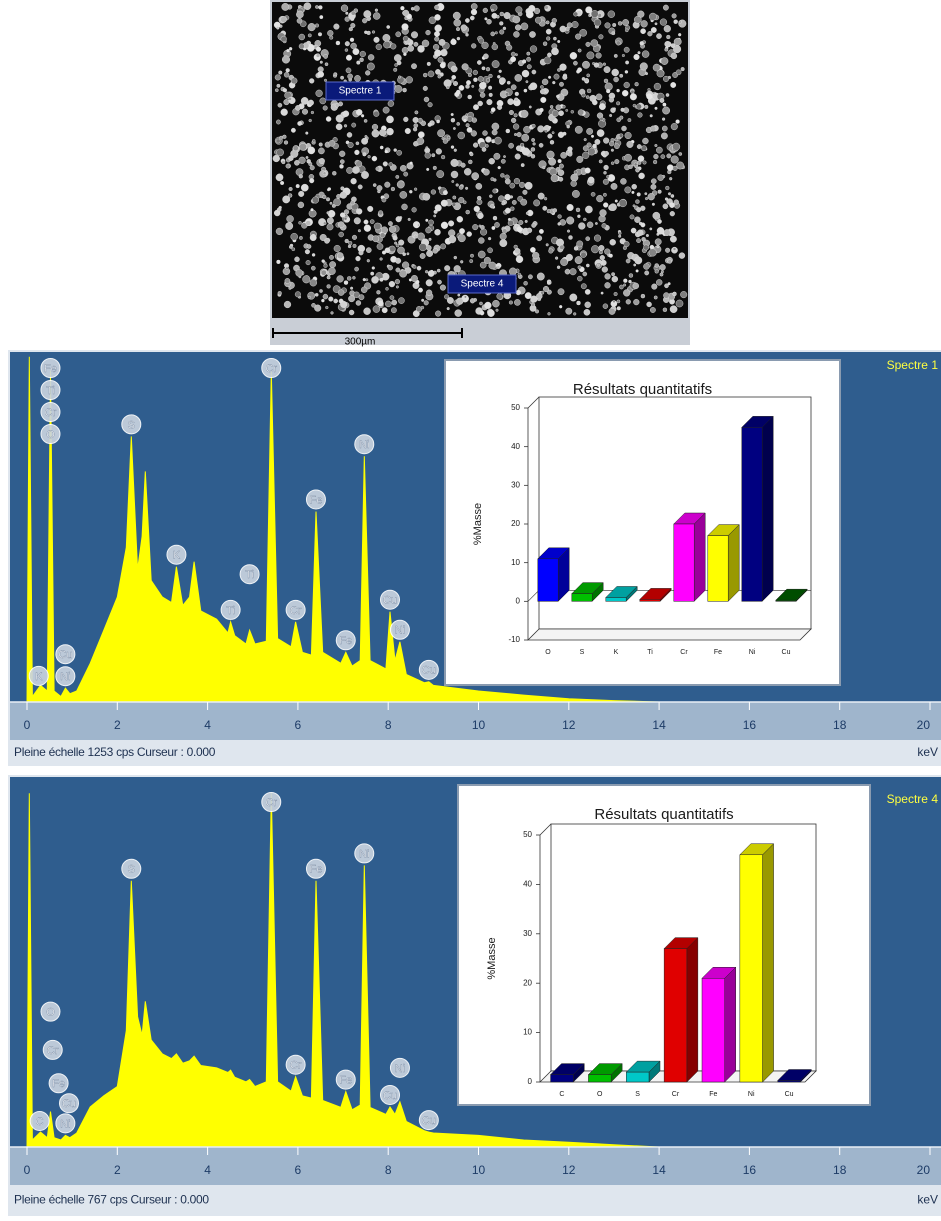 The width and height of the screenshot is (941, 1221). I want to click on sem-particles, so click(480, 159).